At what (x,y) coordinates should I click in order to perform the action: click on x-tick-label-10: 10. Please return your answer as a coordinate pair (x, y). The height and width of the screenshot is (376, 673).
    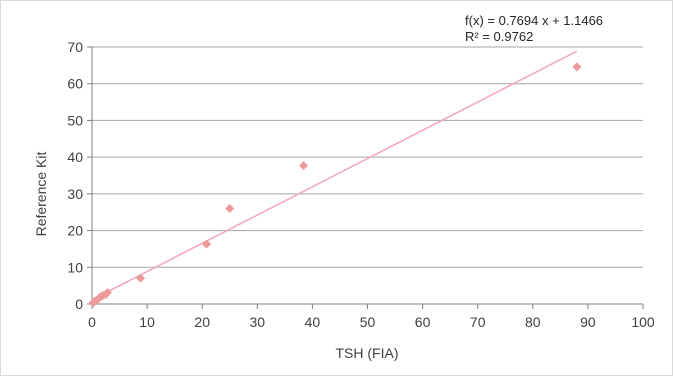
    Looking at the image, I should click on (147, 322).